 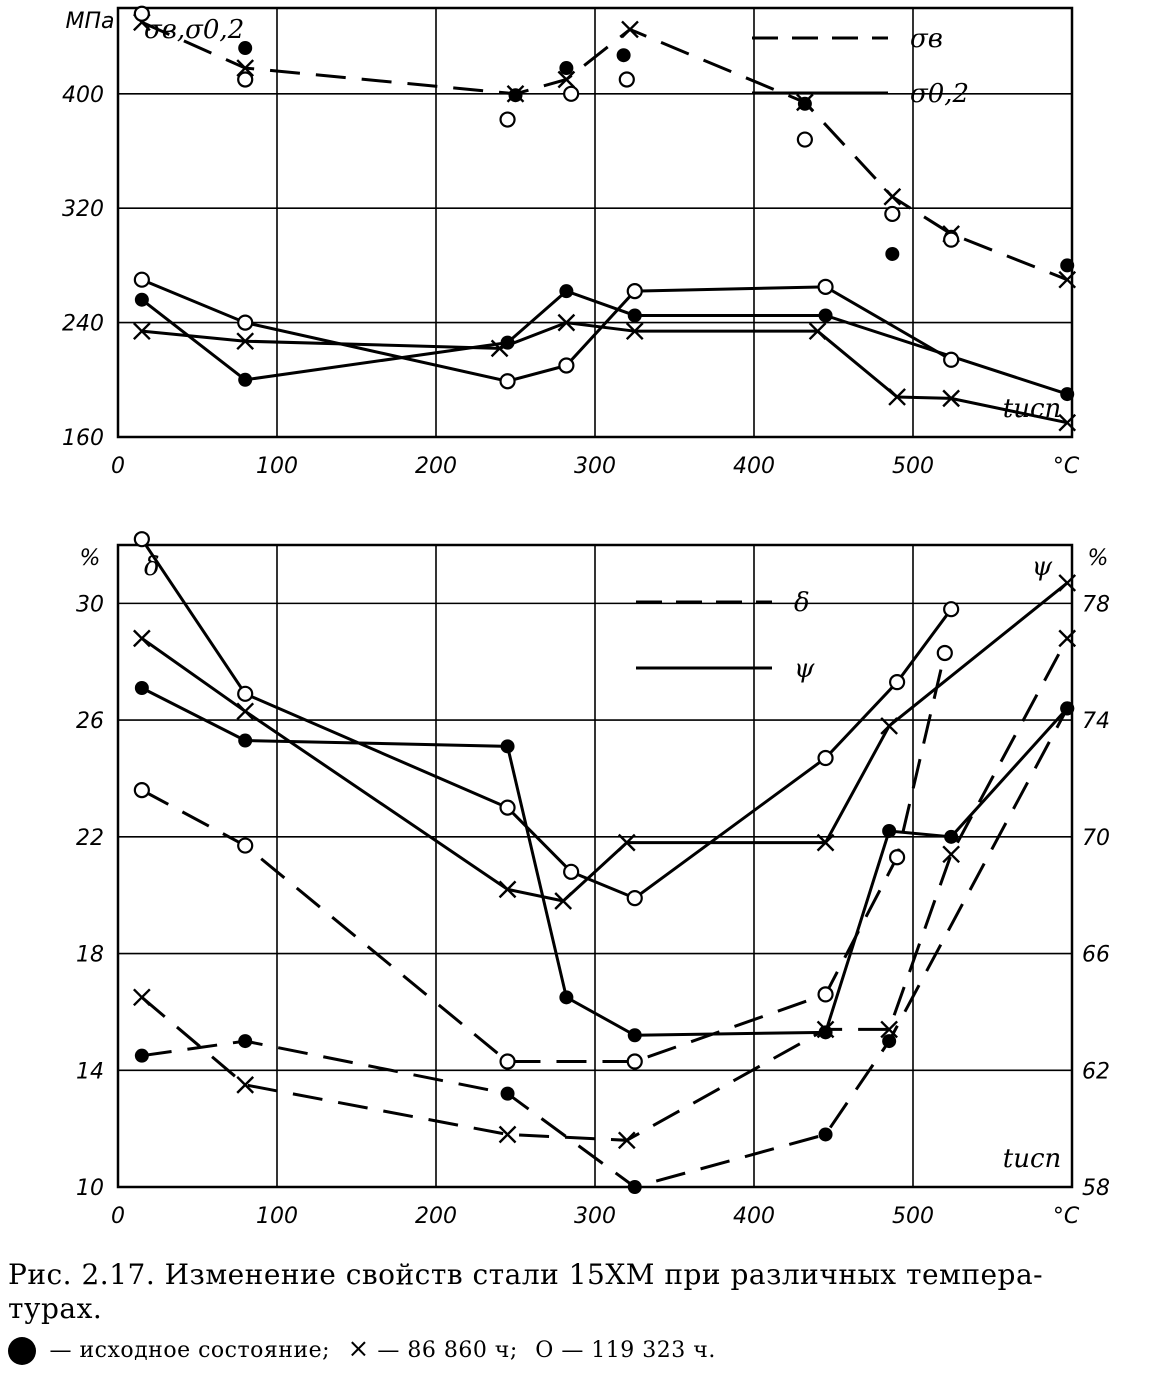 I want to click on series-x-solid, so click(x=605, y=372).